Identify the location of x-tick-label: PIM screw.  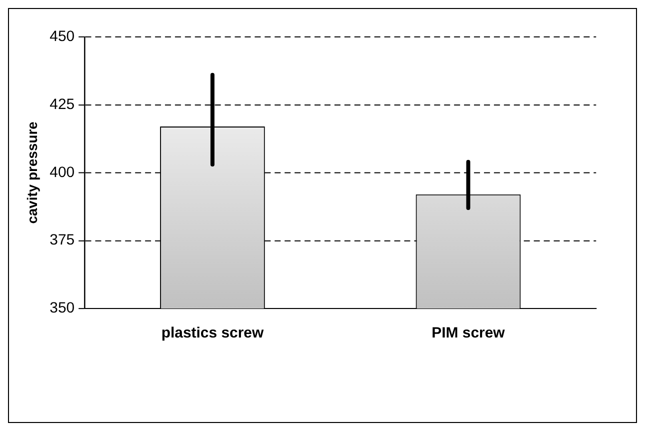
(469, 333).